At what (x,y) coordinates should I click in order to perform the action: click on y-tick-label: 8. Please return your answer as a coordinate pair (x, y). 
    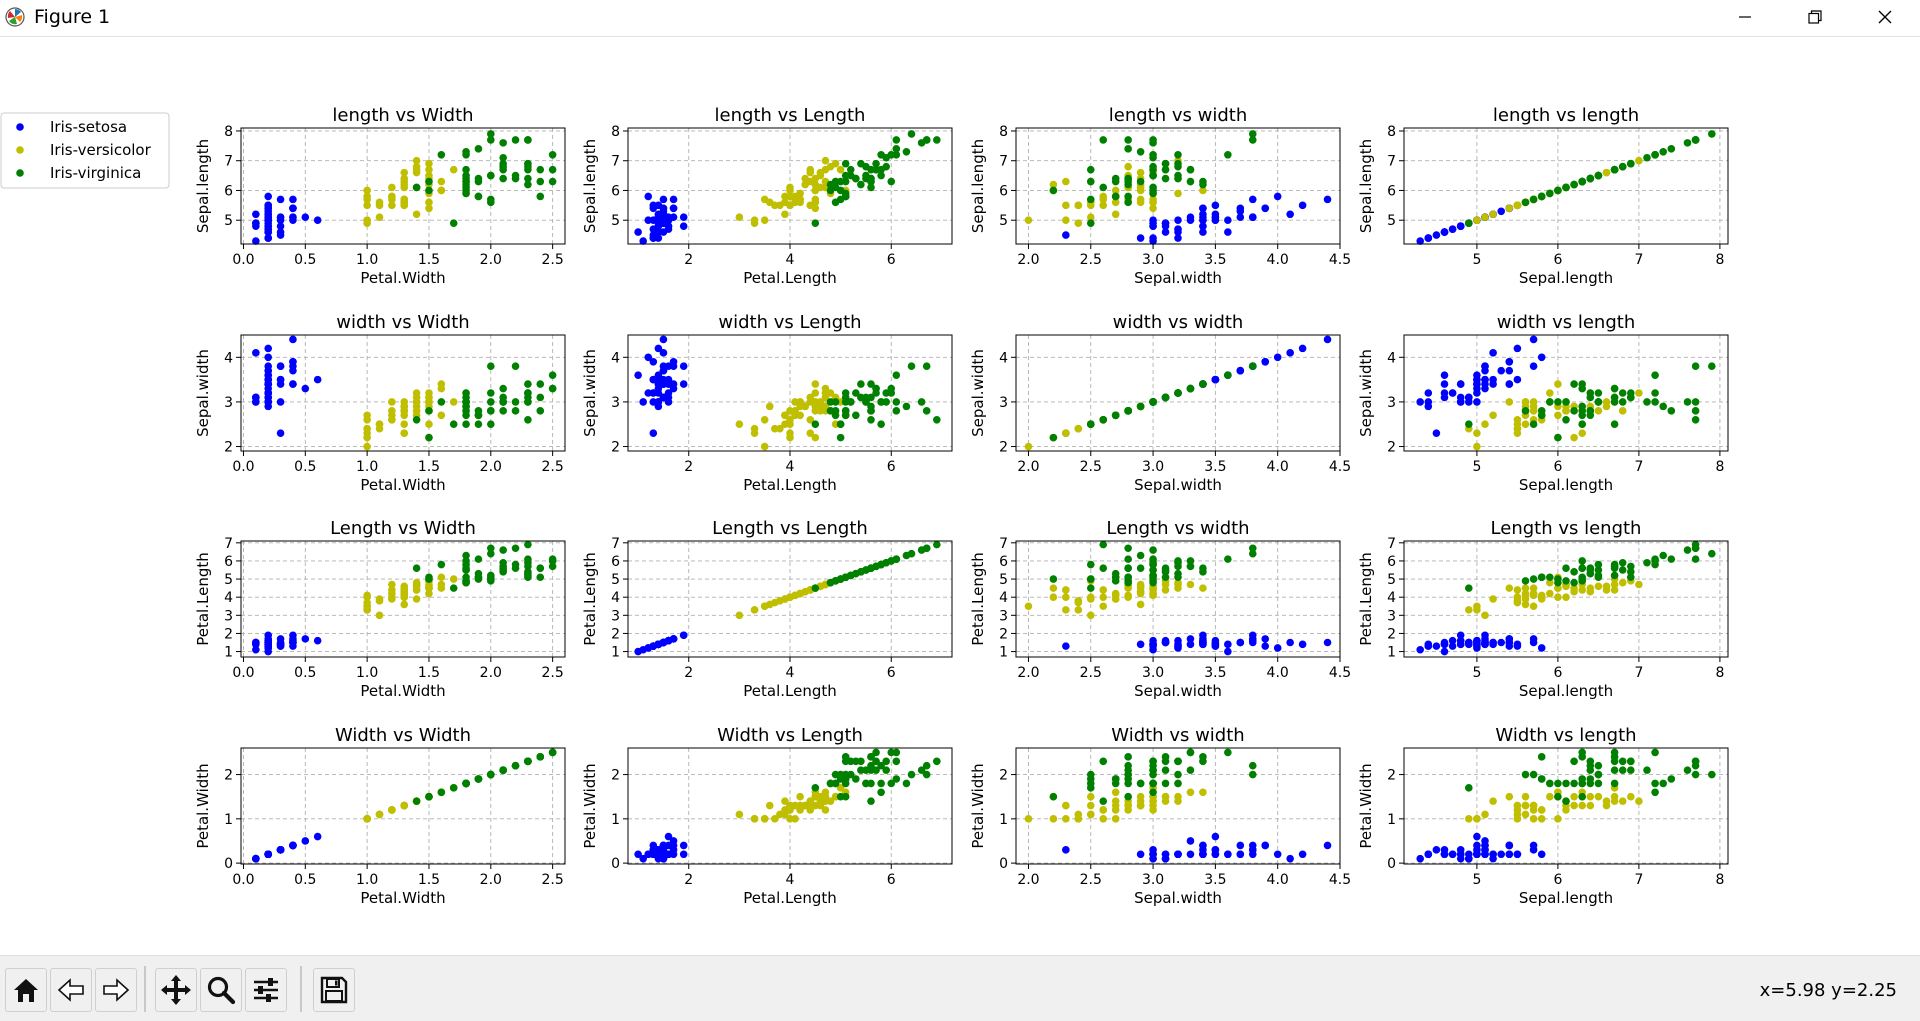
    Looking at the image, I should click on (228, 132).